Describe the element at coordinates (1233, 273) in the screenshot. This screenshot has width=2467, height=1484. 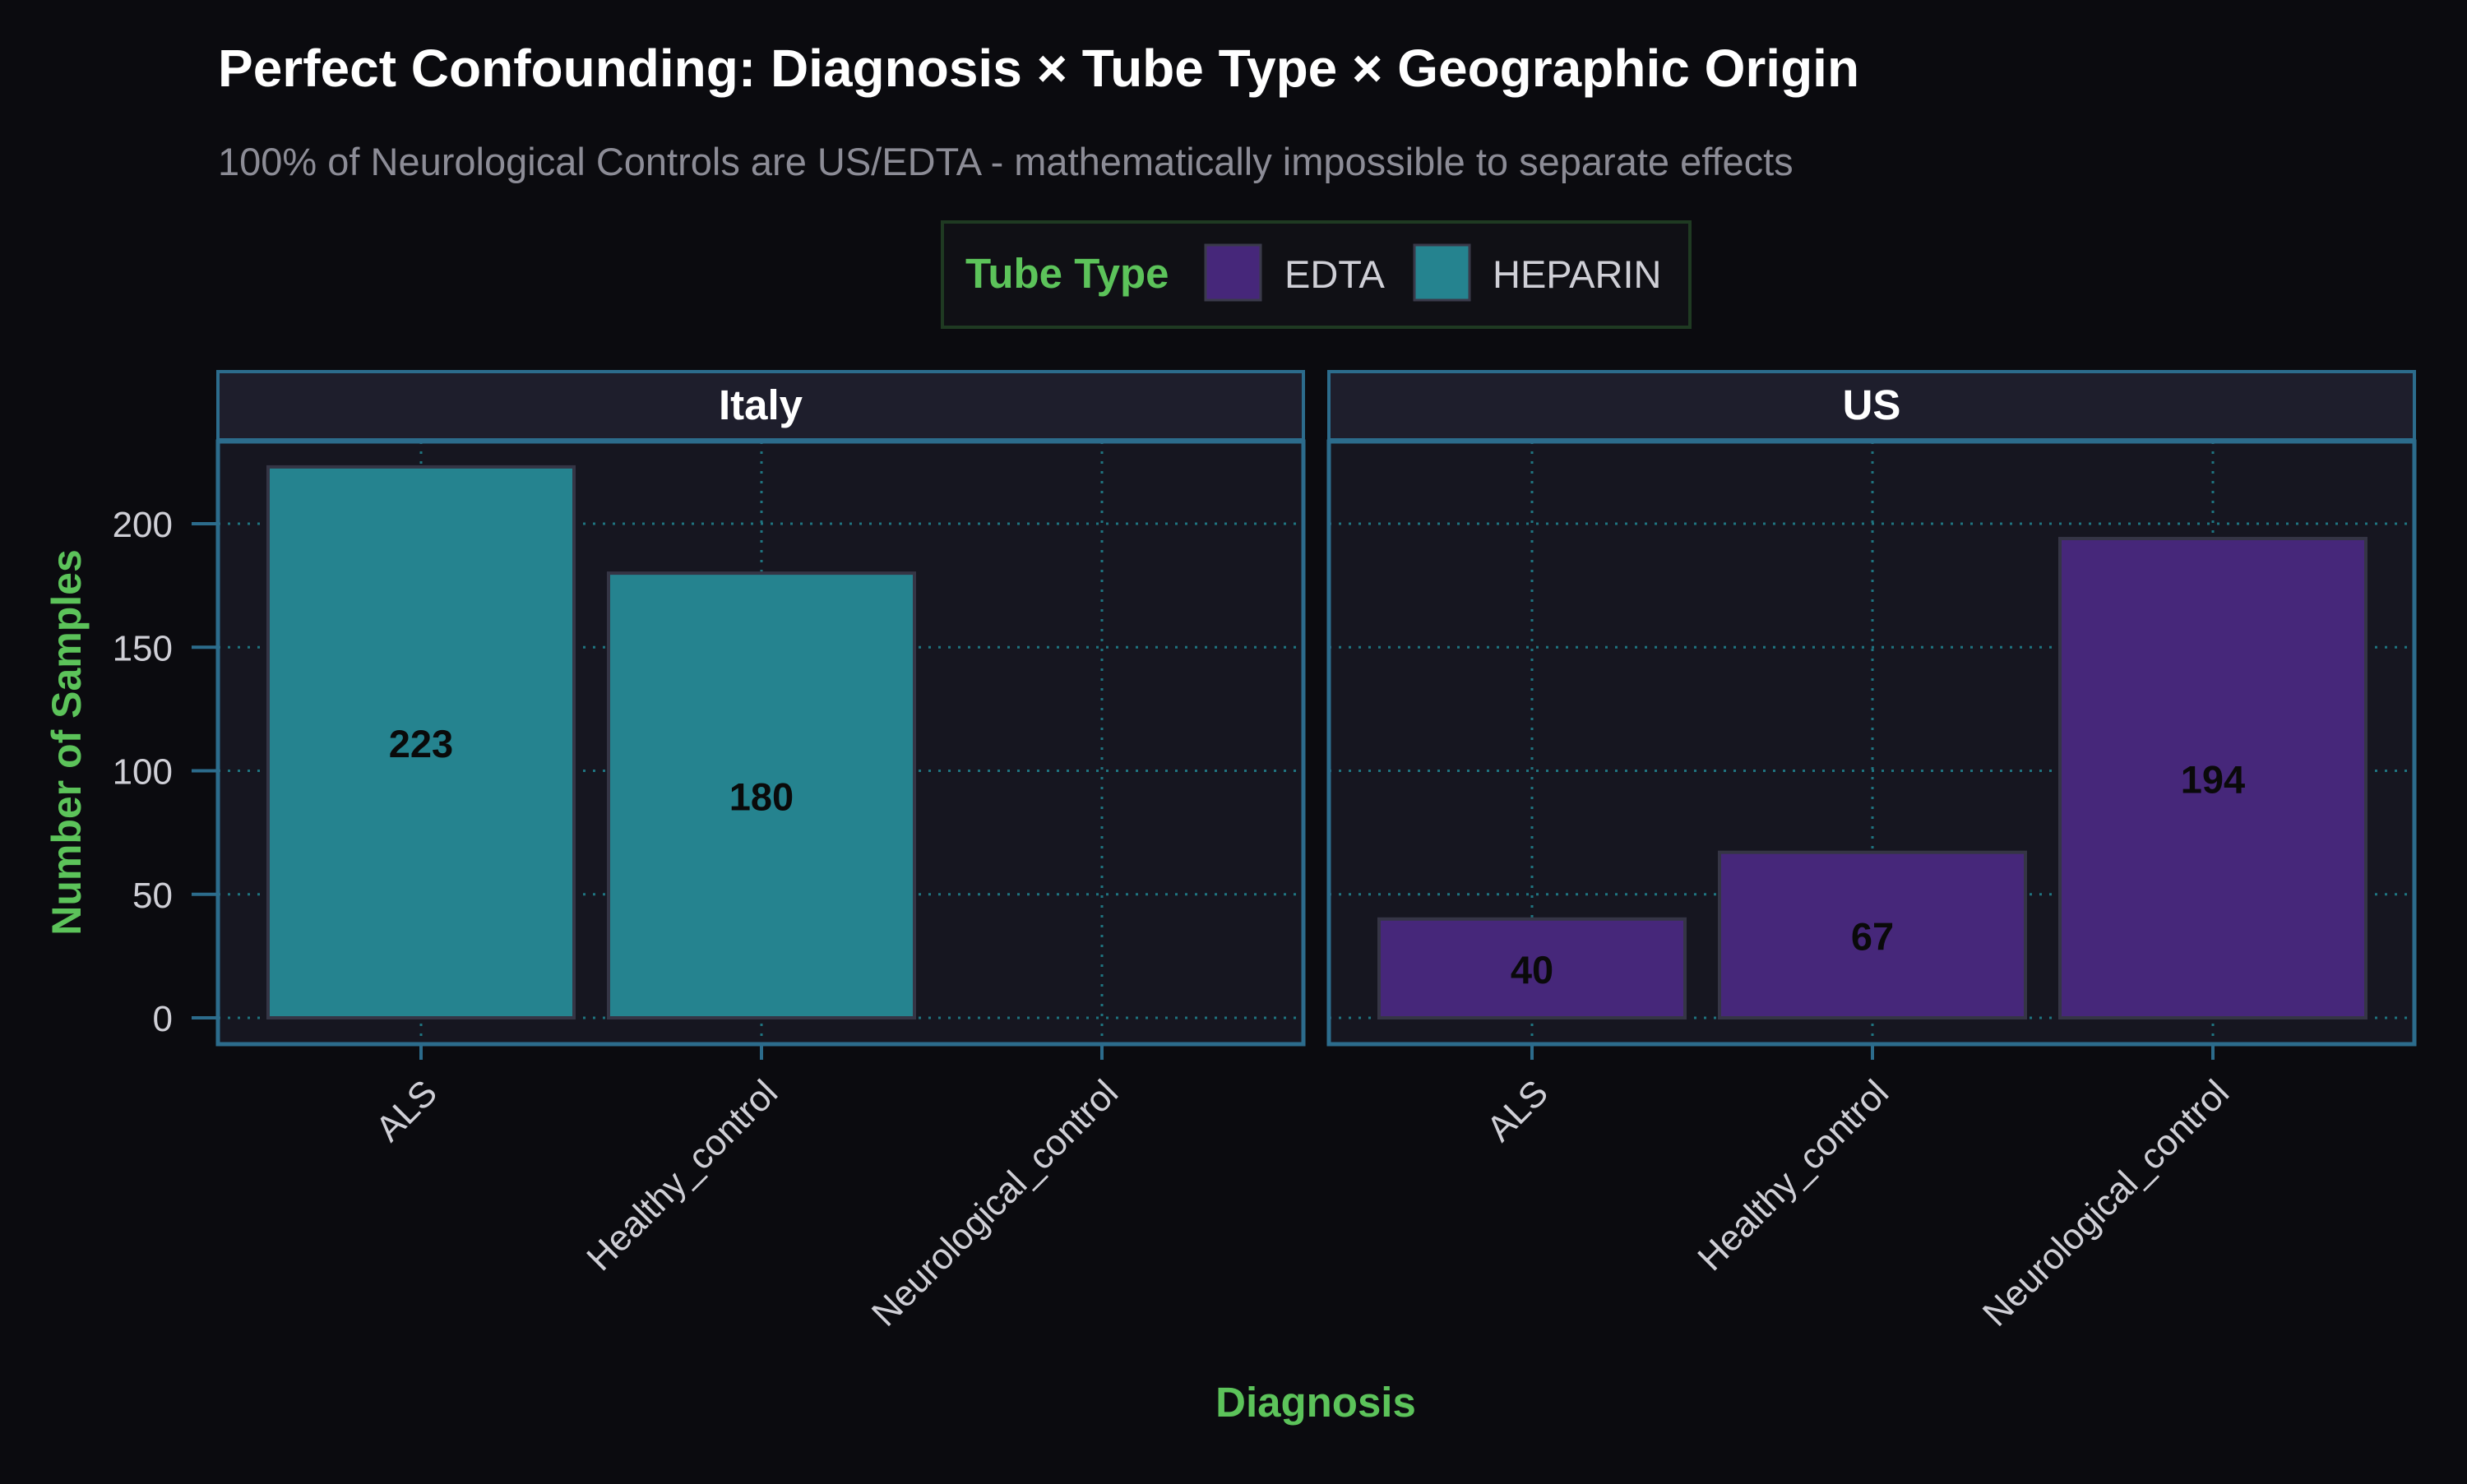
I see `legend-swatch-edta` at that location.